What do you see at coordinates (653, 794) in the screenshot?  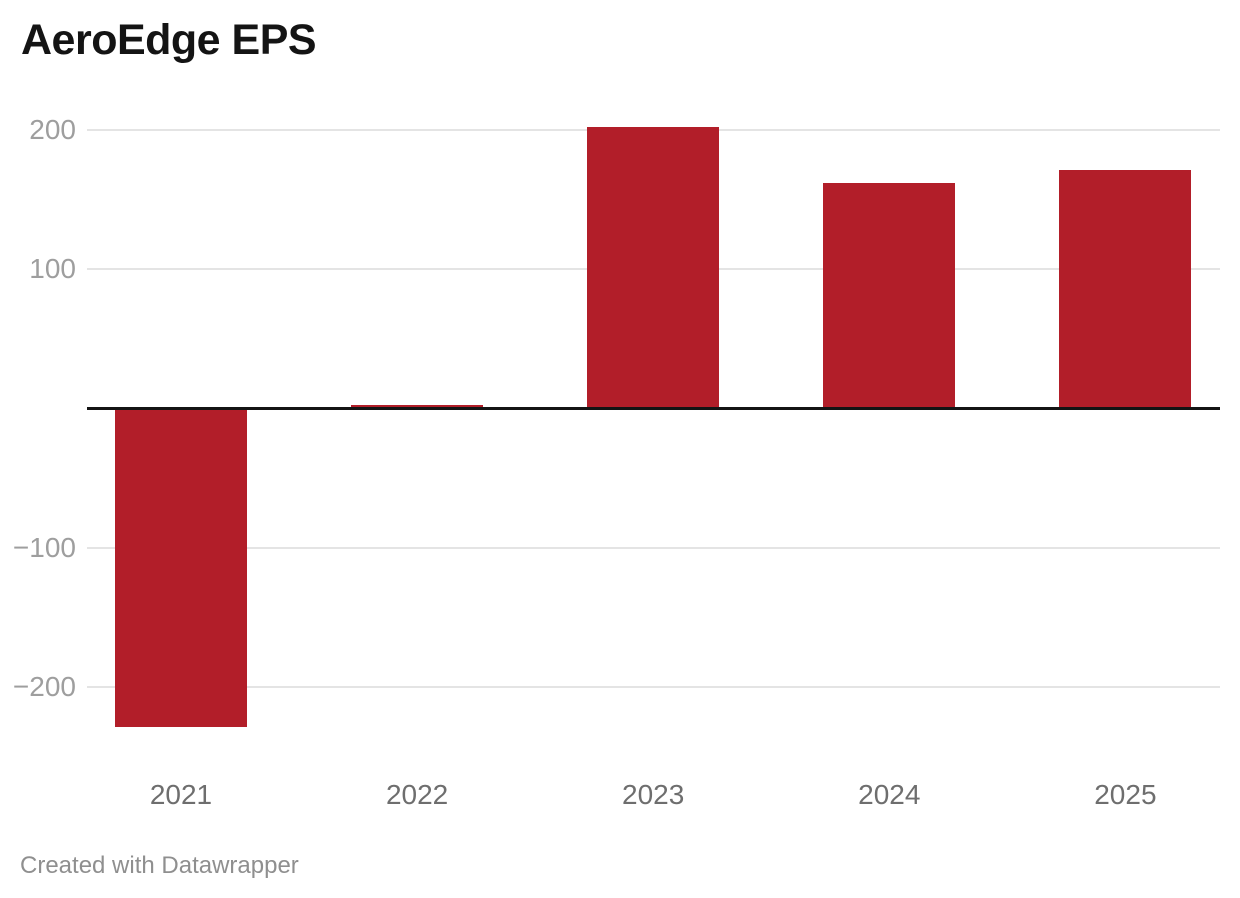 I see `x-axis-tick-label: 2023` at bounding box center [653, 794].